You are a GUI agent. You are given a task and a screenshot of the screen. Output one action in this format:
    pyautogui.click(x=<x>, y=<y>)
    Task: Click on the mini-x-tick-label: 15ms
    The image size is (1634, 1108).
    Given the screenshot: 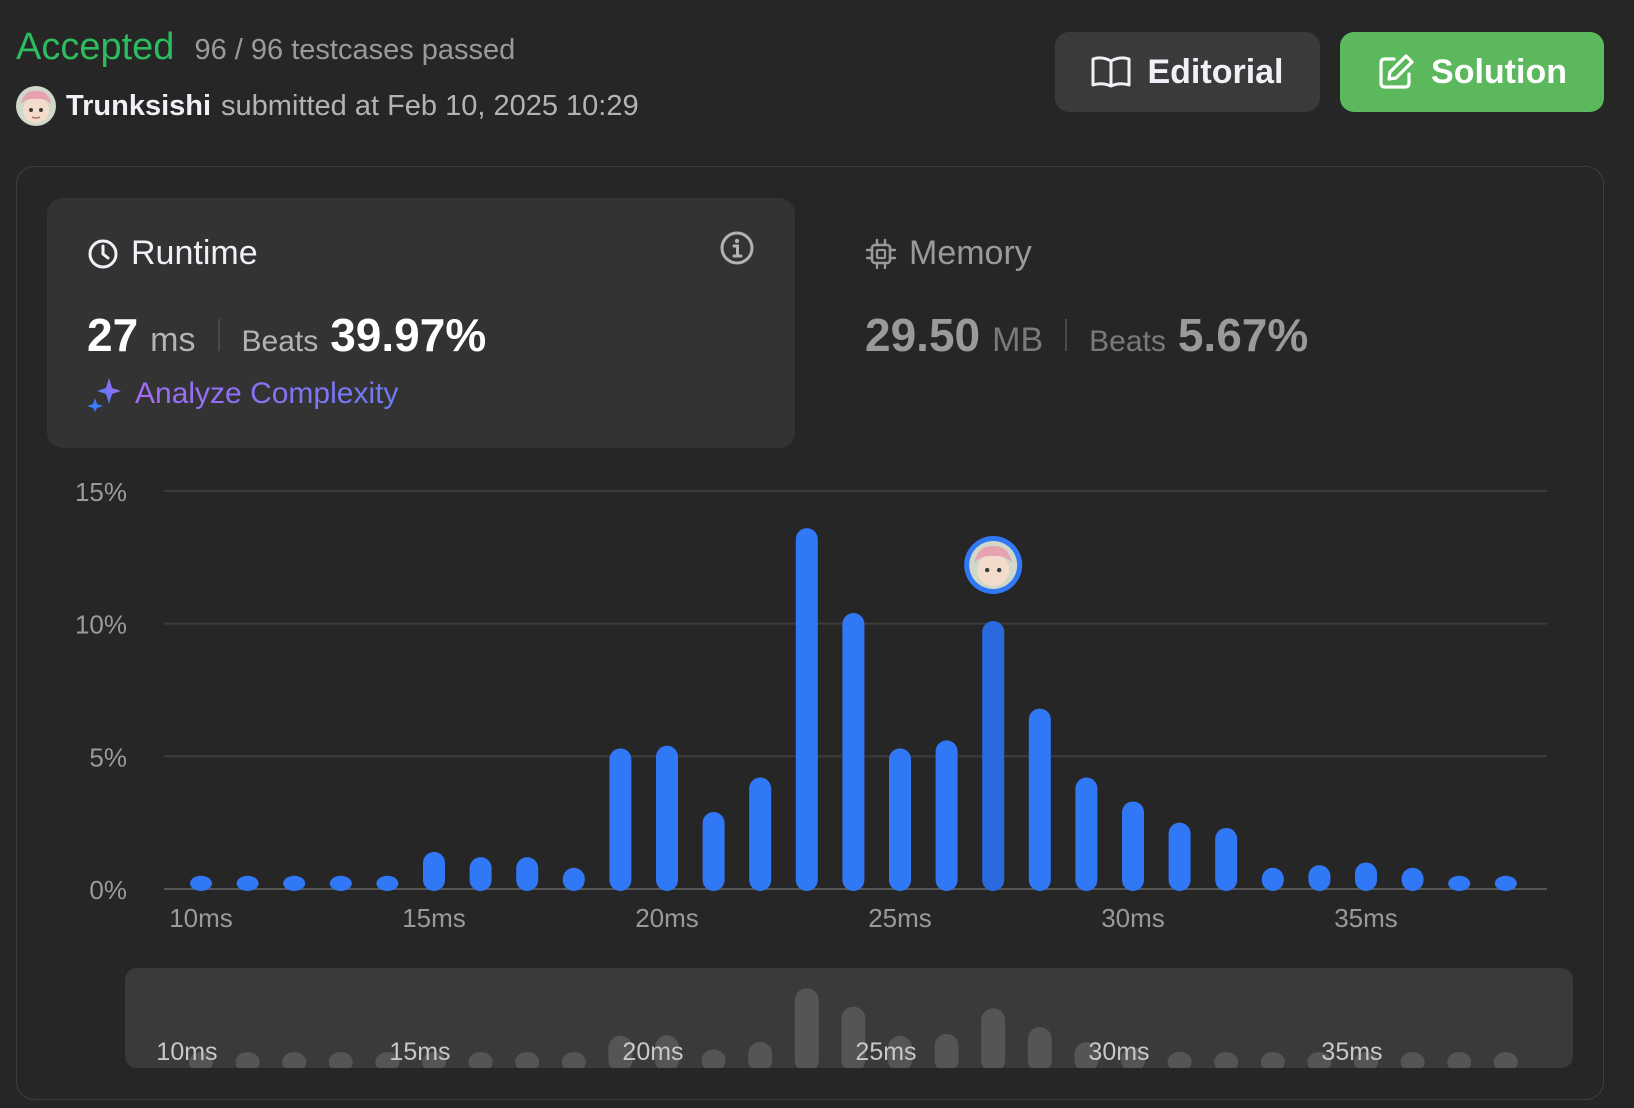 What is the action you would take?
    pyautogui.click(x=419, y=1052)
    